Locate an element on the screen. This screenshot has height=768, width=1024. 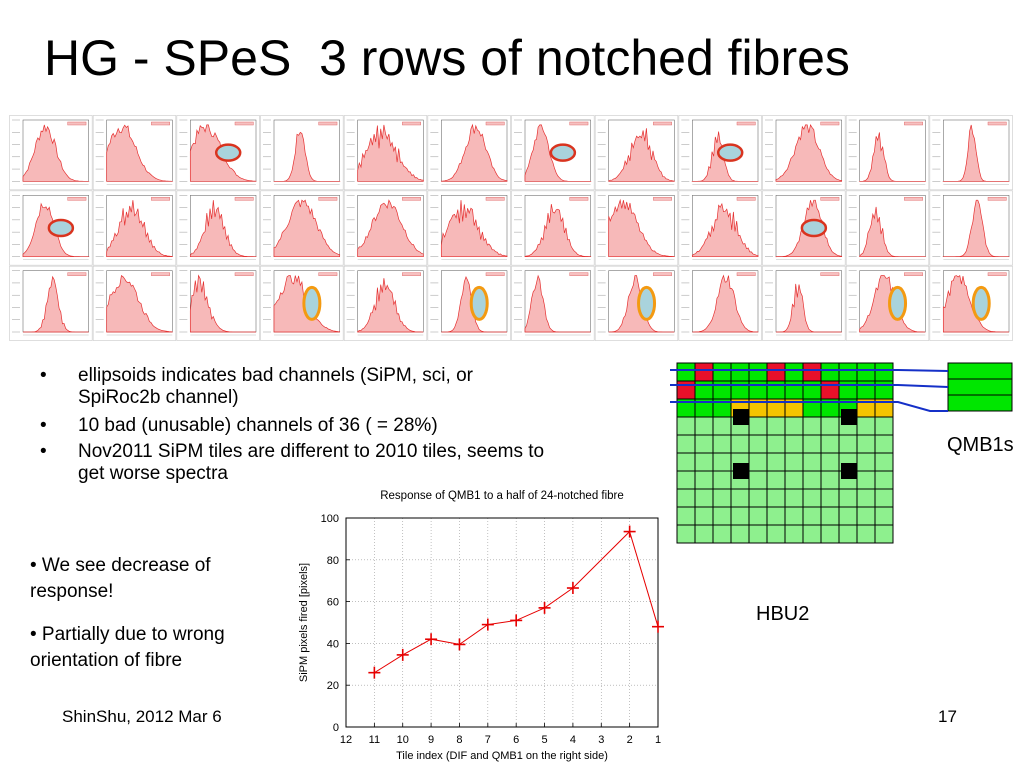
page-title: HG - SPeS 3 rows of notched fibres is located at coordinates (447, 58).